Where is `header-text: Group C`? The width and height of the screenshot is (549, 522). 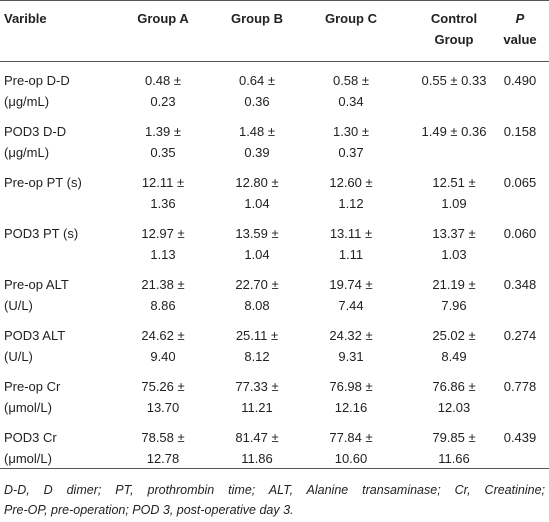
header-text: Group C is located at coordinates (351, 18).